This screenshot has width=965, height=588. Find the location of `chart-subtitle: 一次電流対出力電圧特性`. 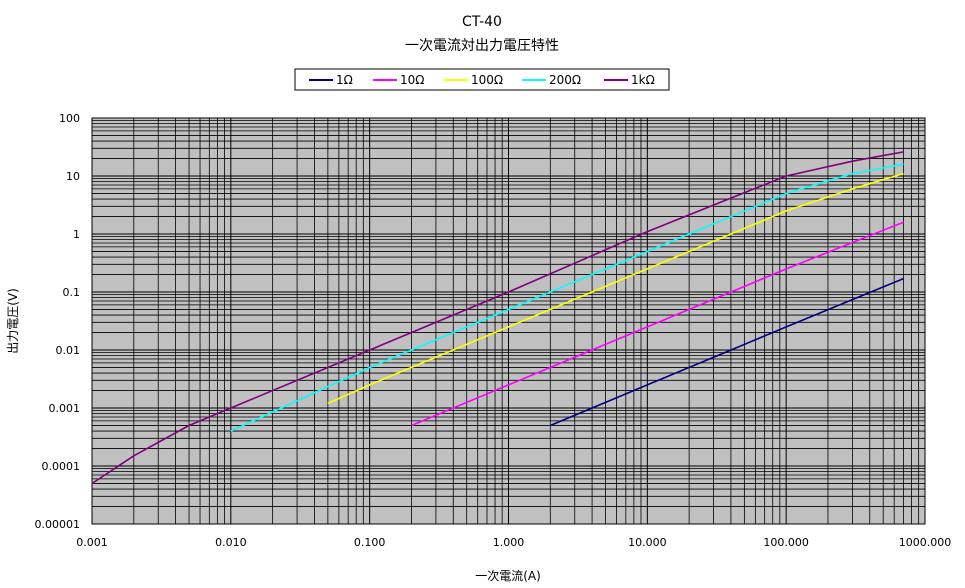

chart-subtitle: 一次電流対出力電圧特性 is located at coordinates (482, 46).